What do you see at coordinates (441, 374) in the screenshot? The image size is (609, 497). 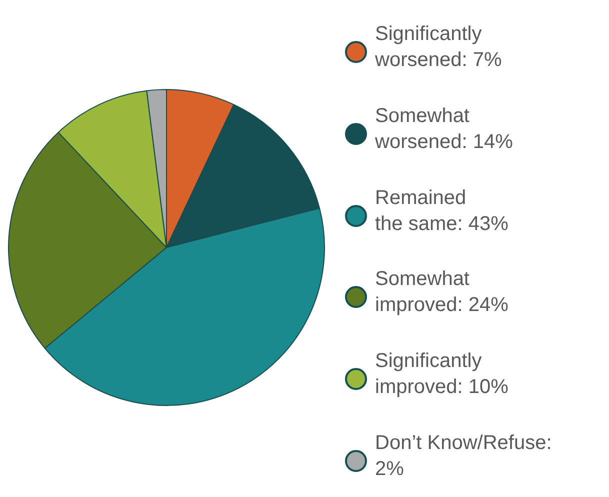 I see `legend-label: Significantly improved: 10%` at bounding box center [441, 374].